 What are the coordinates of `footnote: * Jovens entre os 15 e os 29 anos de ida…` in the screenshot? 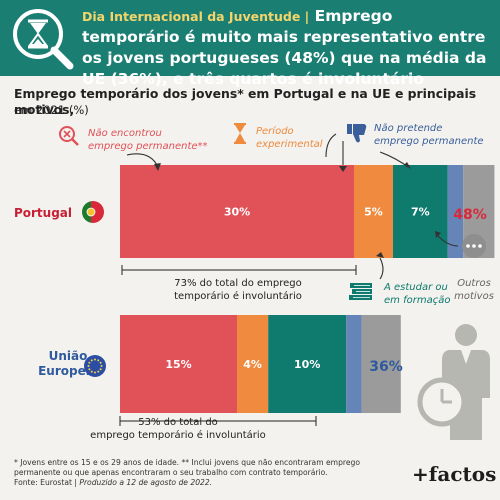 It's located at (194, 473).